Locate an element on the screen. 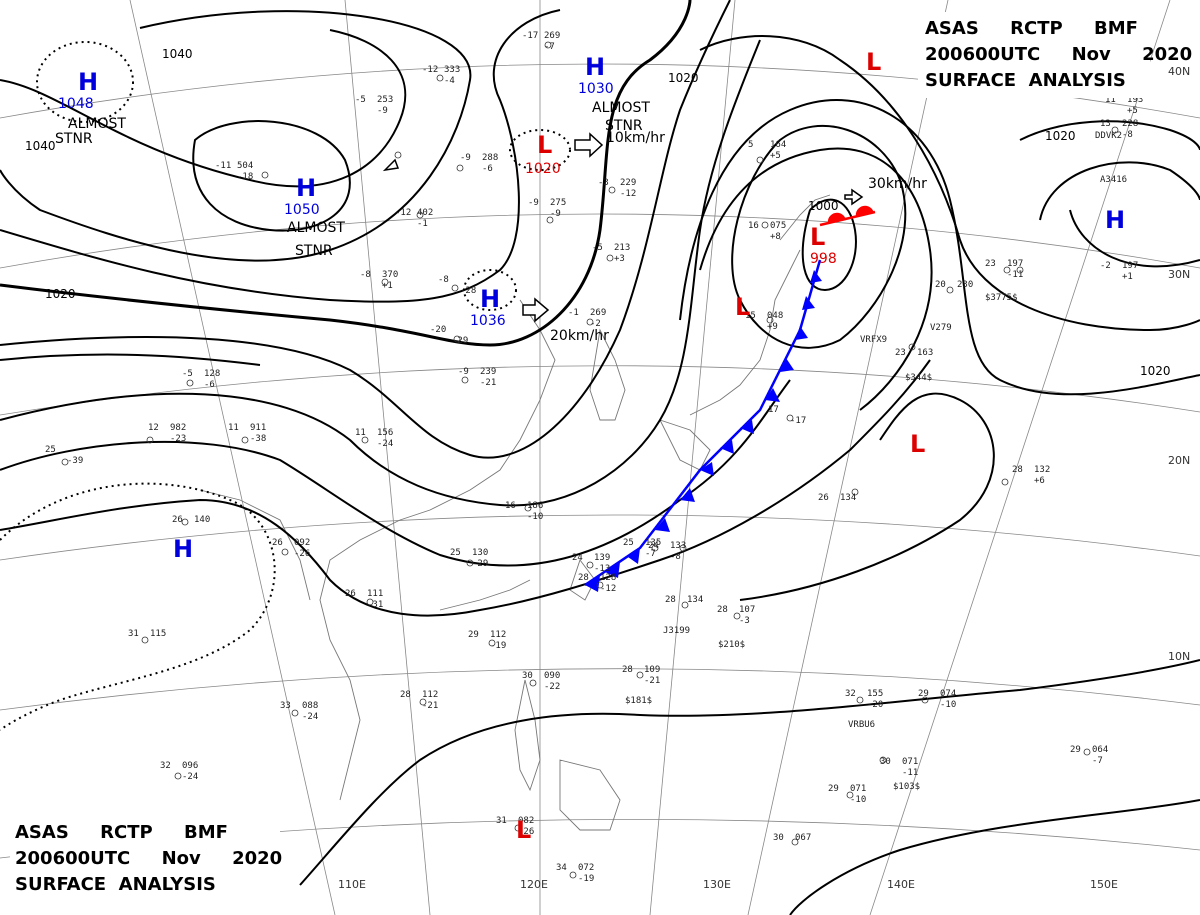 This screenshot has height=915, width=1200. station-obs: 23 163 is located at coordinates (914, 353).